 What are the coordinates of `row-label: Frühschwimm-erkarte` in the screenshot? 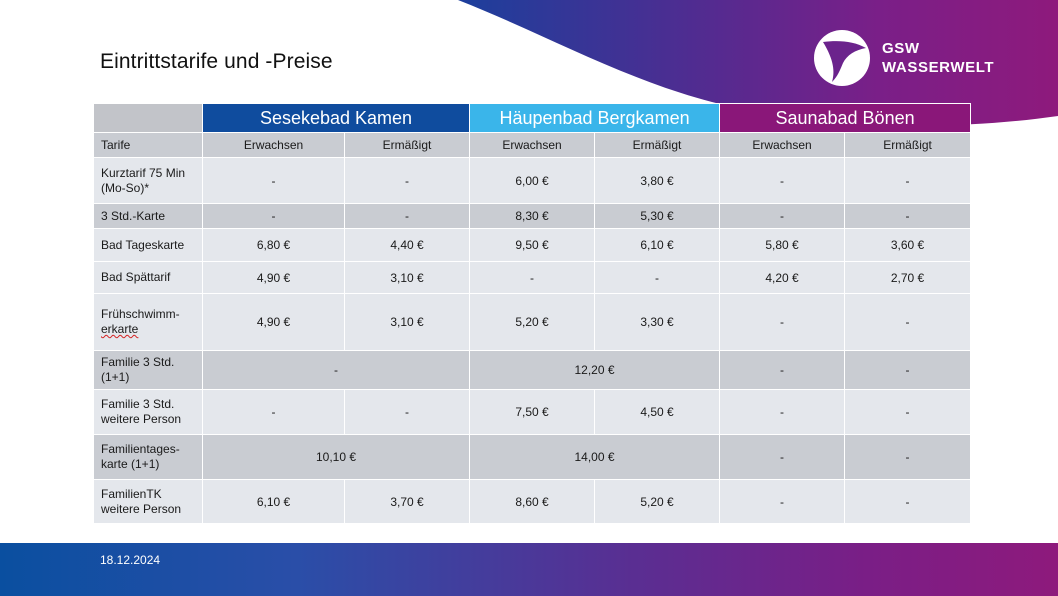 It's located at (148, 322).